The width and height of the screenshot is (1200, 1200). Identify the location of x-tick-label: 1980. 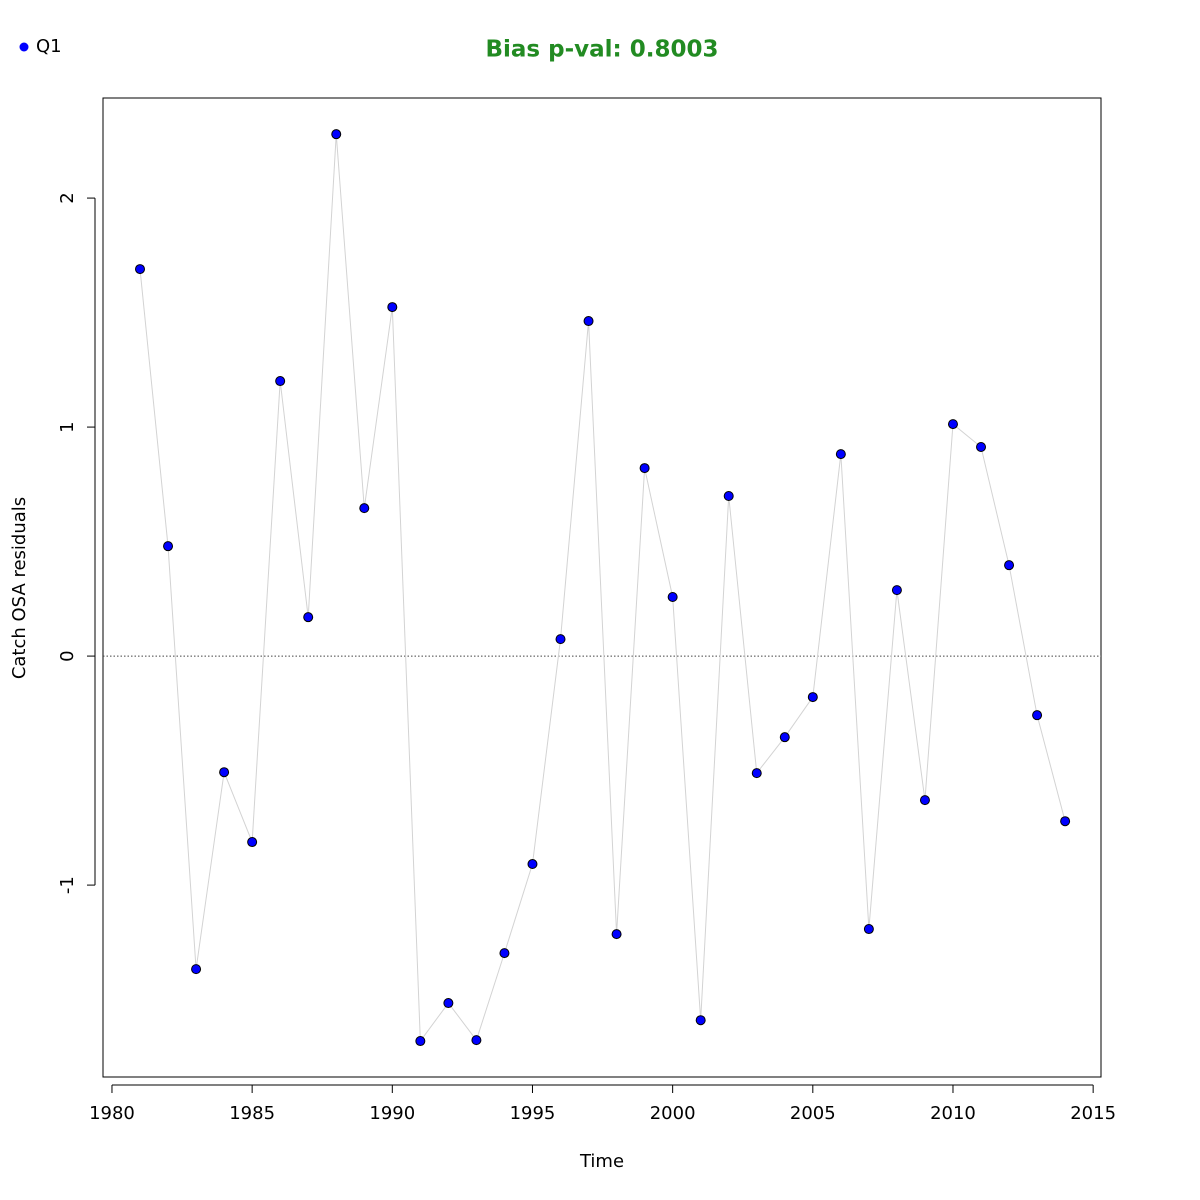
(112, 1113).